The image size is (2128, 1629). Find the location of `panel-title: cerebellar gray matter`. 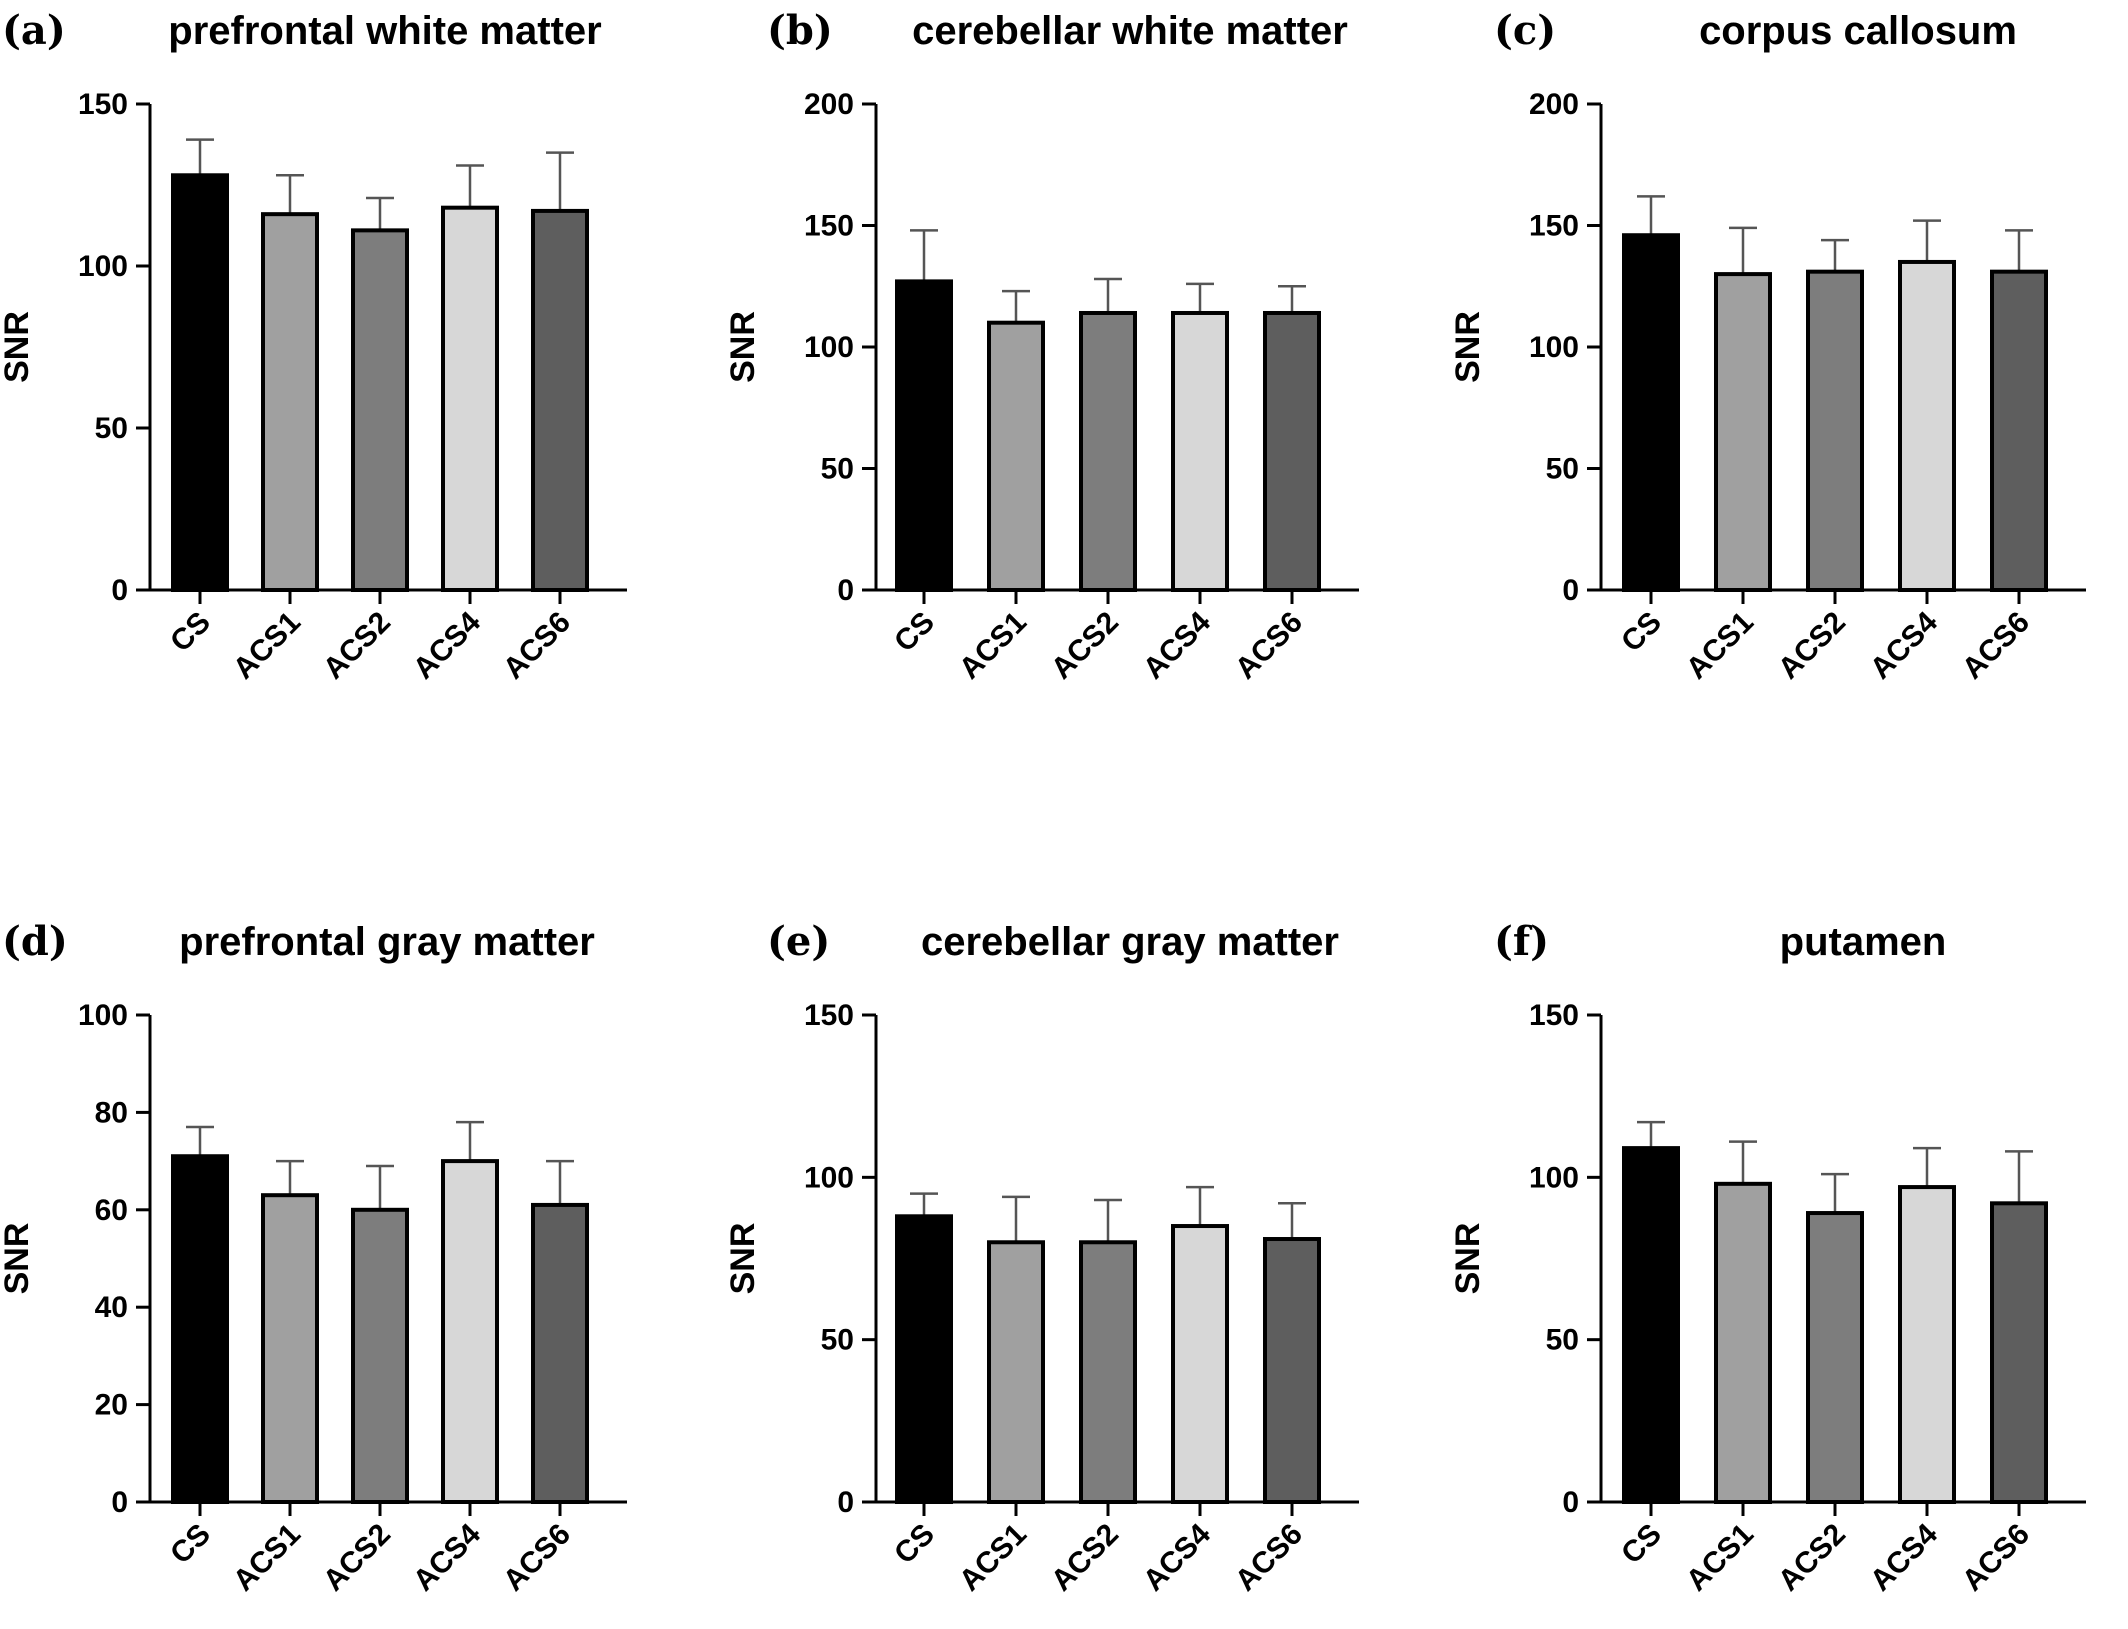

panel-title: cerebellar gray matter is located at coordinates (1130, 942).